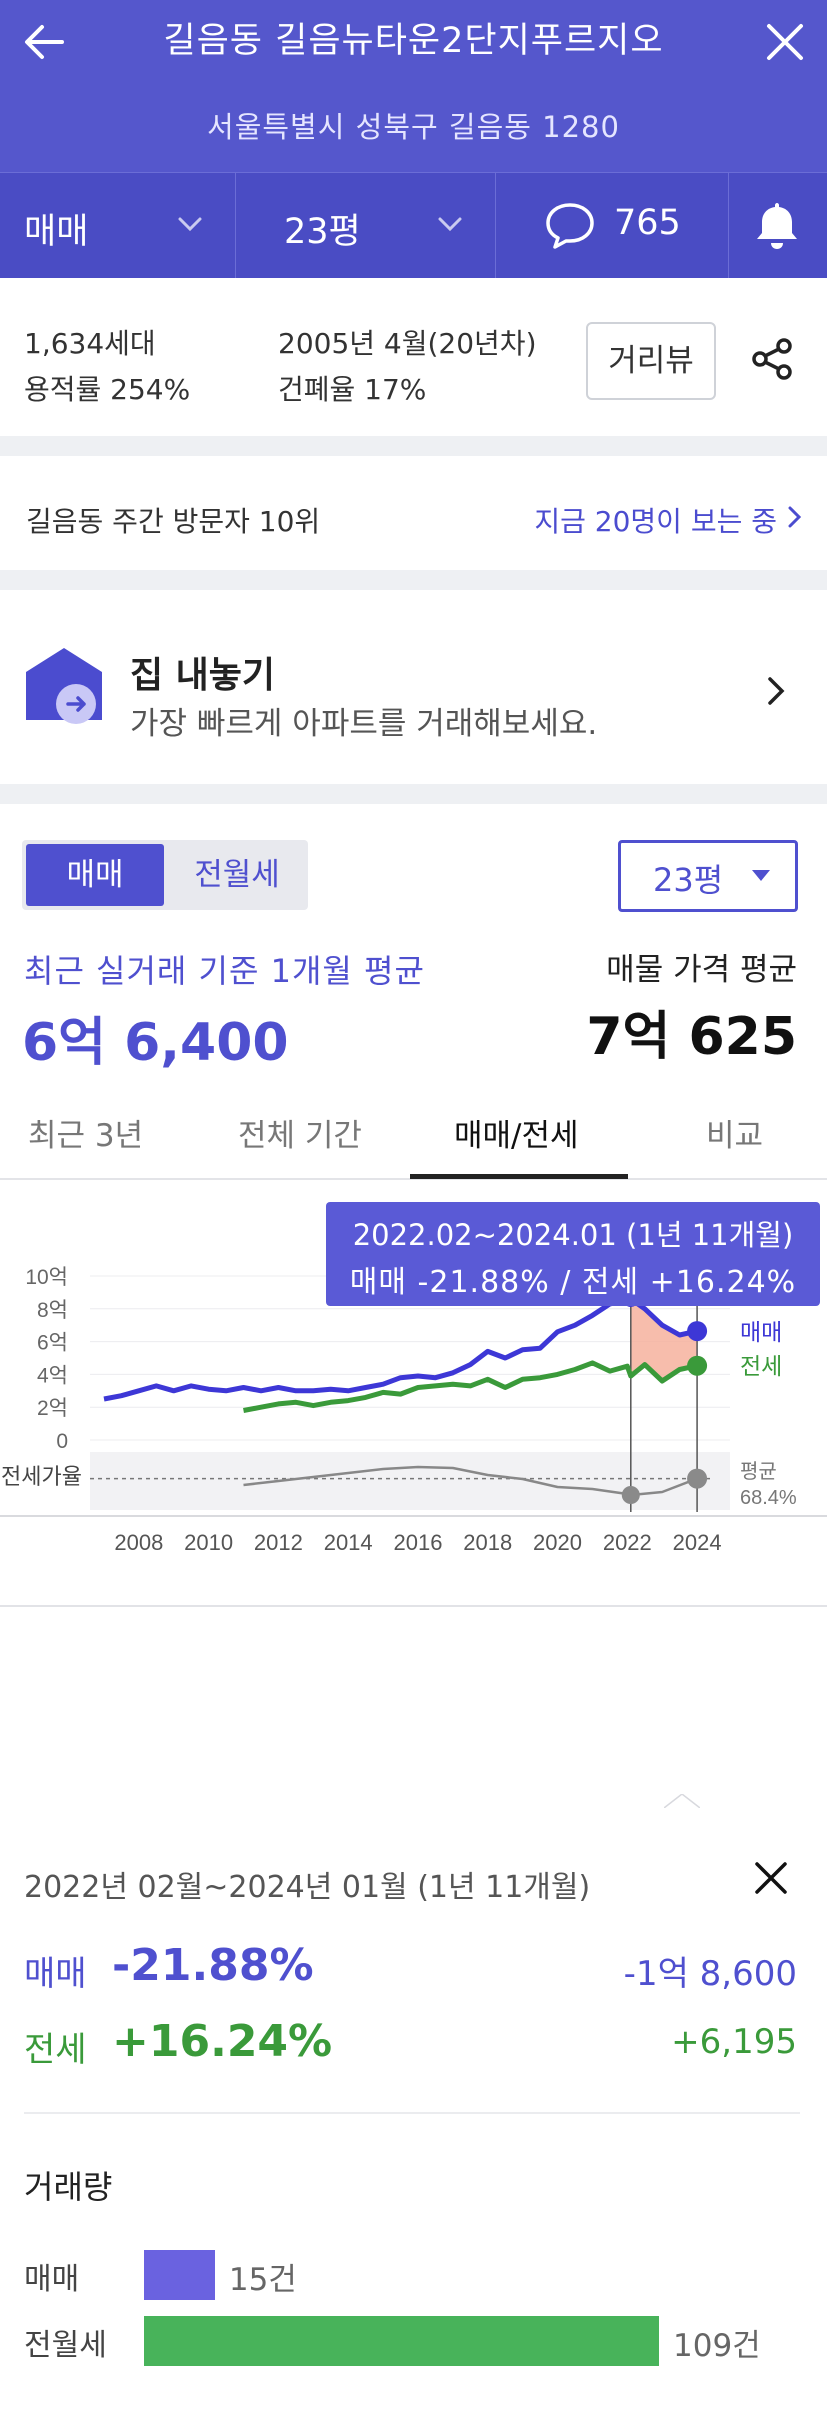 The height and width of the screenshot is (2423, 827). I want to click on building-coverage: 건폐율 17%, so click(352, 389).